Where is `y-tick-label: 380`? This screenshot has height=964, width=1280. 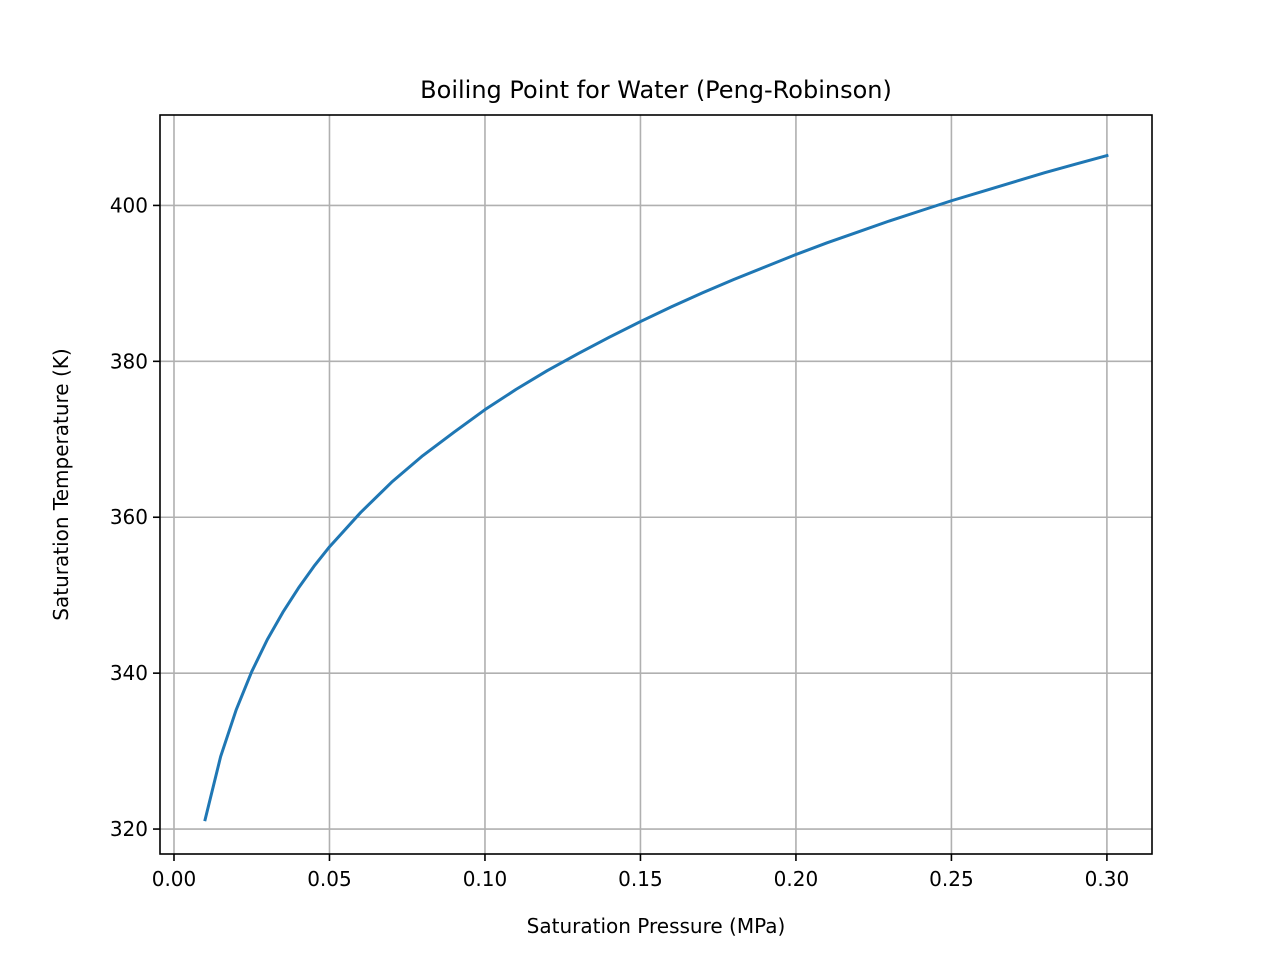
y-tick-label: 380 is located at coordinates (129, 361).